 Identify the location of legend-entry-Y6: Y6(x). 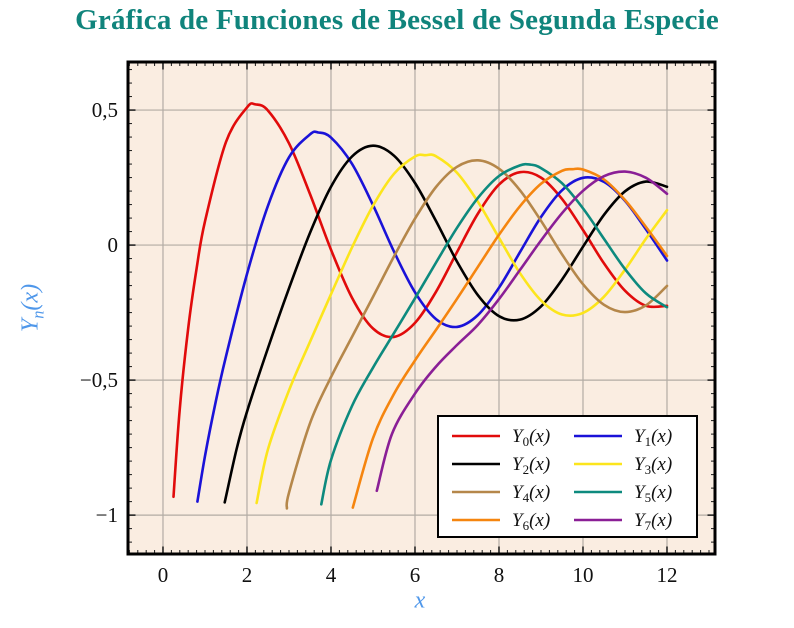
(501, 521).